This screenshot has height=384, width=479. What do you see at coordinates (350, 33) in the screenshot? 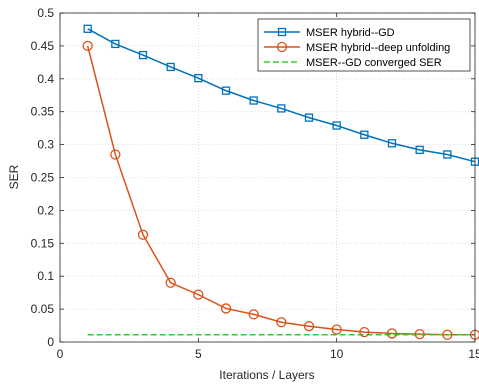
I see `legend-label-1: MSER hybrid--GD` at bounding box center [350, 33].